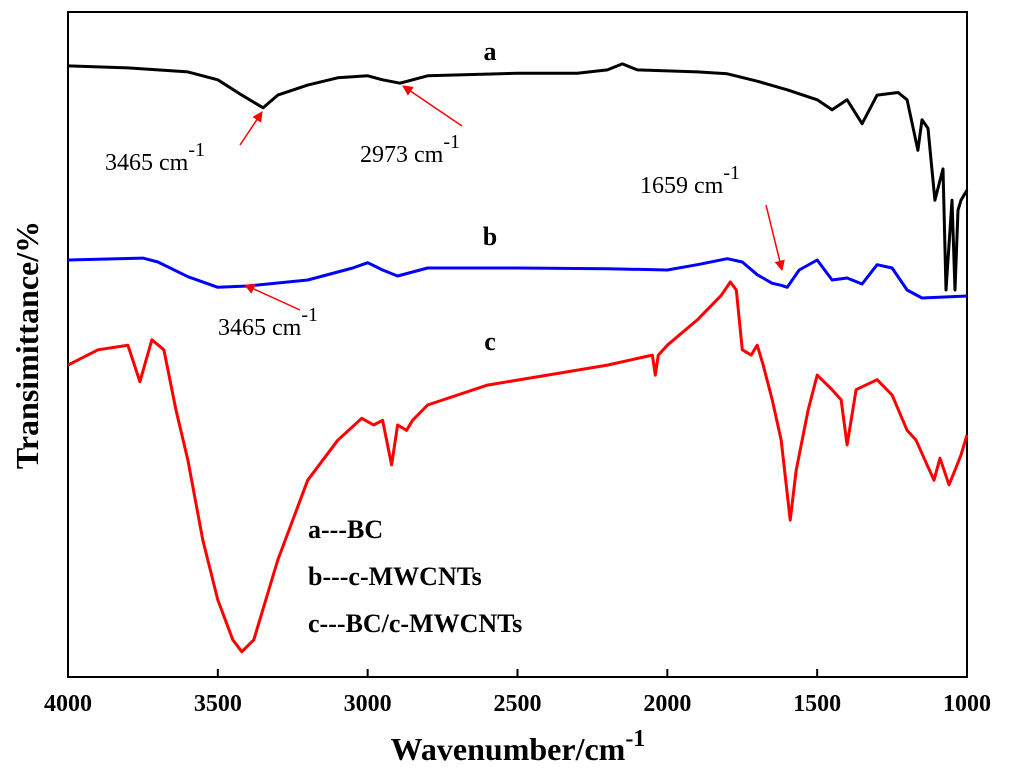 Image resolution: width=1024 pixels, height=776 pixels. I want to click on x-tick-label: 4000, so click(68, 704).